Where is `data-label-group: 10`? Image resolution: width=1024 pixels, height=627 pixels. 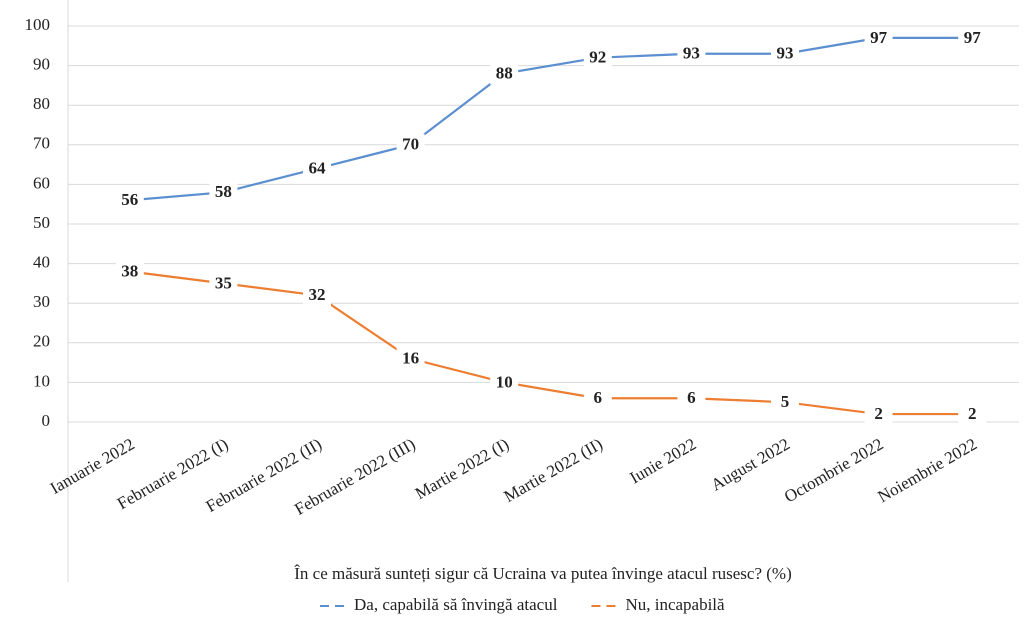
data-label-group: 10 is located at coordinates (504, 382).